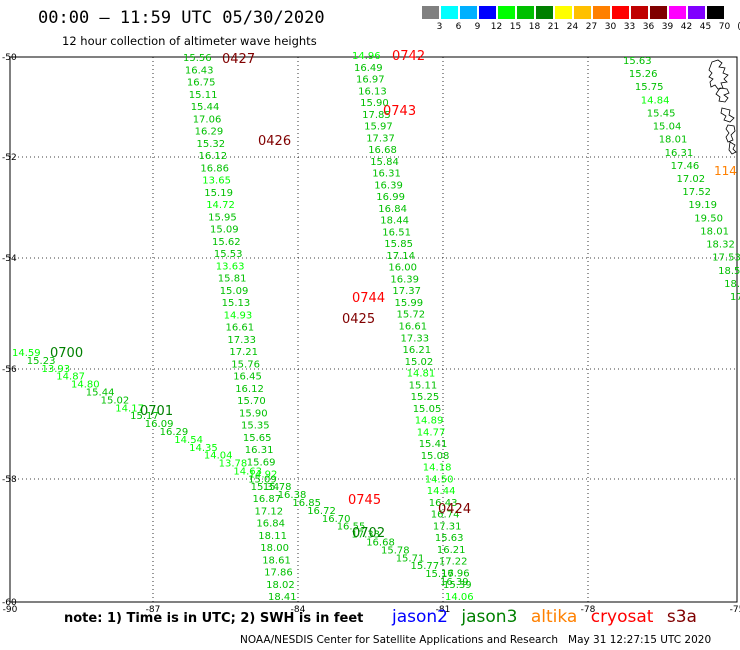 This screenshot has height=650, width=740. I want to click on longitude-tick-label: -84, so click(298, 610).